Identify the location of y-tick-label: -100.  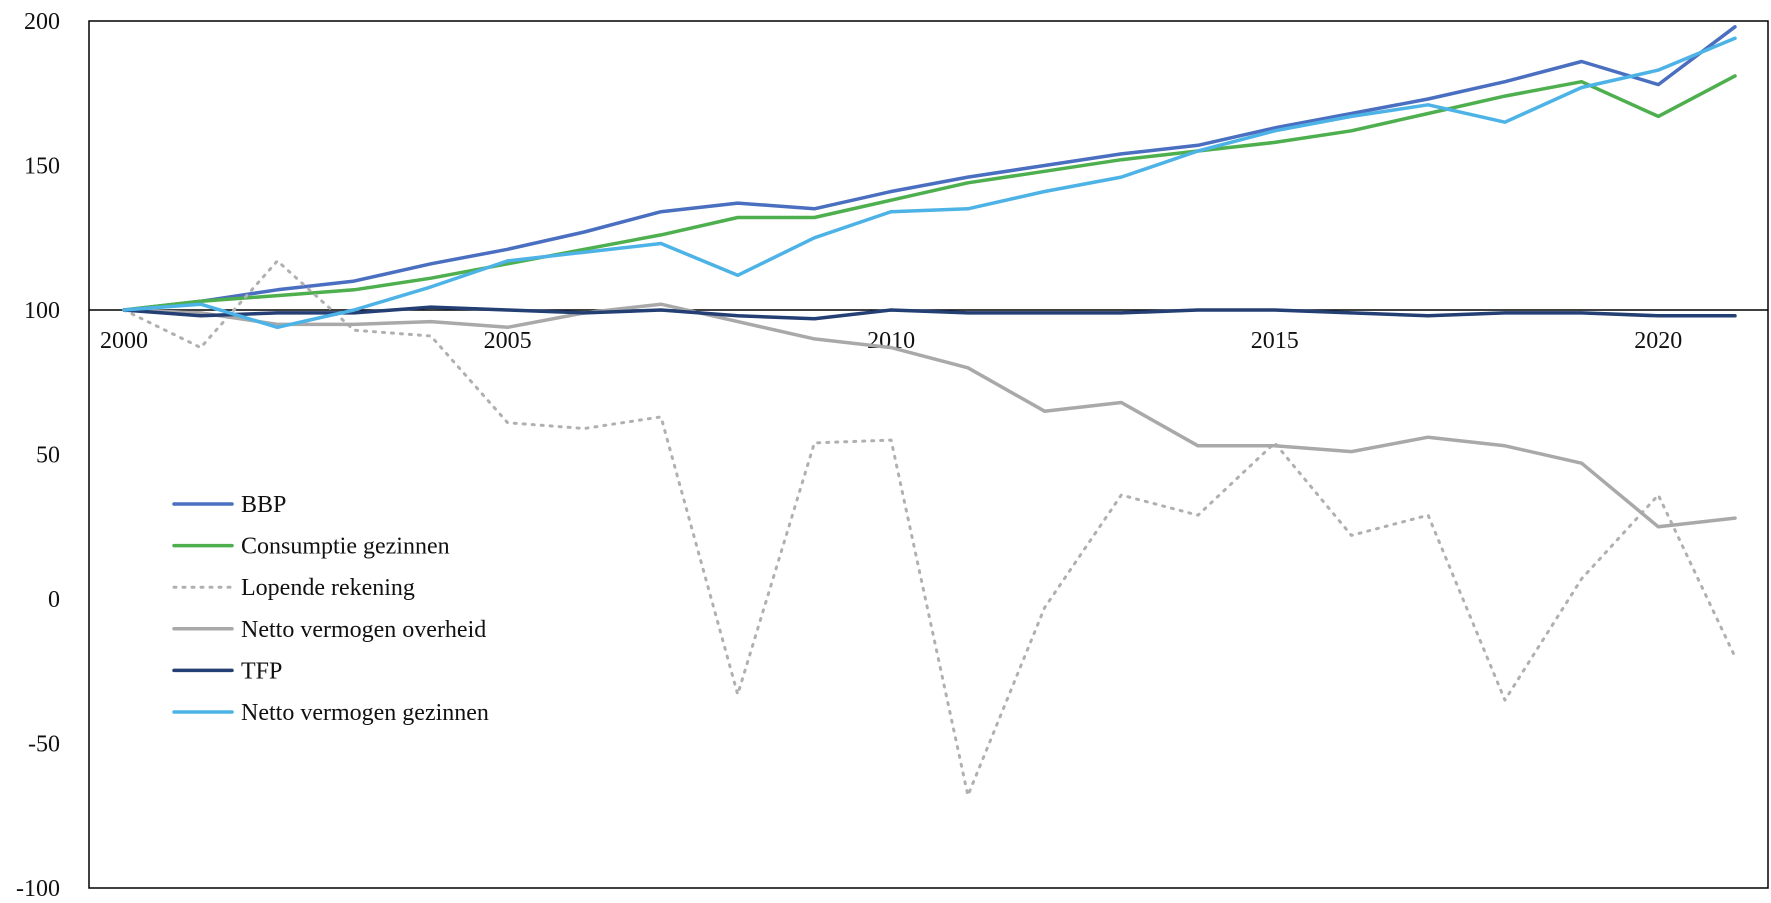
(38, 889).